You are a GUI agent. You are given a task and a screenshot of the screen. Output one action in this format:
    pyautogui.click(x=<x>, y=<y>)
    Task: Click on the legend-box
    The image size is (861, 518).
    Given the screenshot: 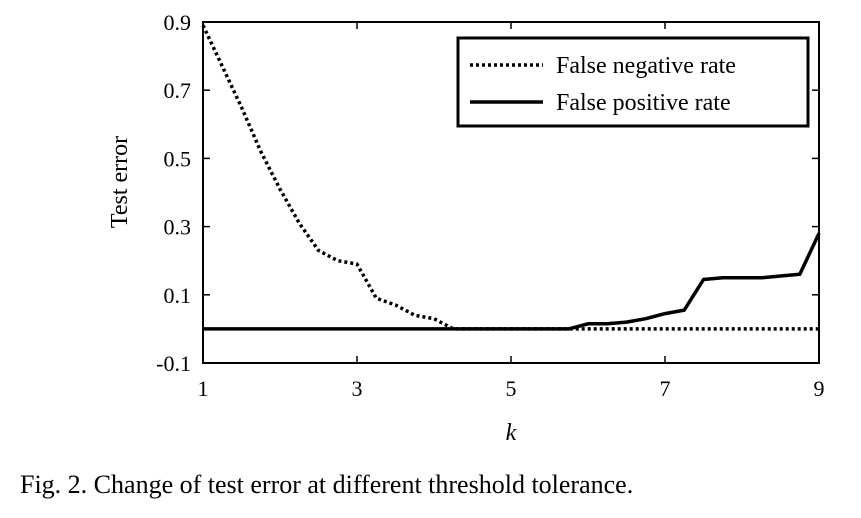 What is the action you would take?
    pyautogui.click(x=633, y=82)
    